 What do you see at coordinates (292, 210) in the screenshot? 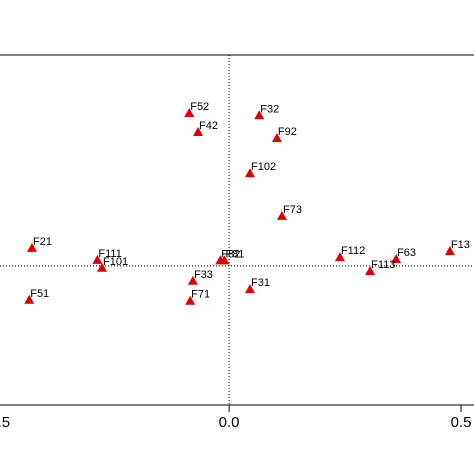
I see `point-label: F73` at bounding box center [292, 210].